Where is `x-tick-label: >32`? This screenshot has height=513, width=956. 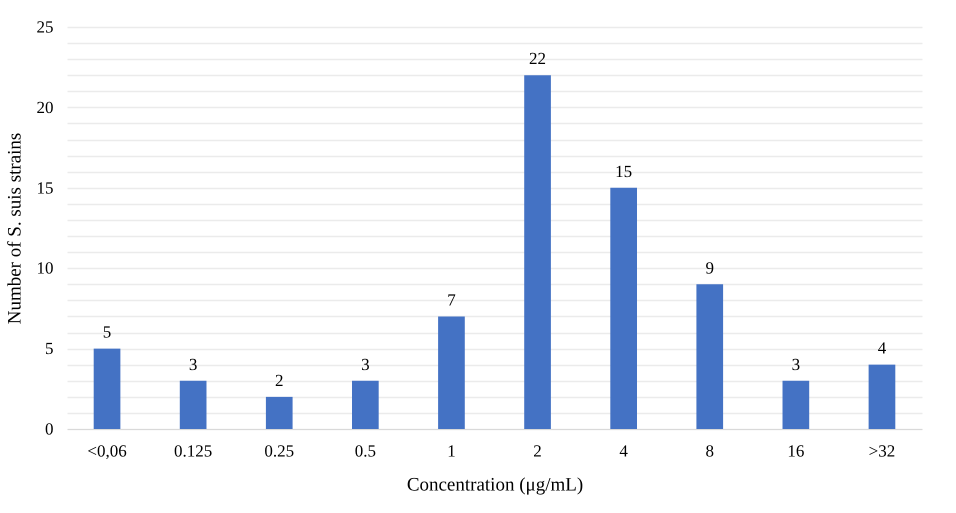
x-tick-label: >32 is located at coordinates (882, 451).